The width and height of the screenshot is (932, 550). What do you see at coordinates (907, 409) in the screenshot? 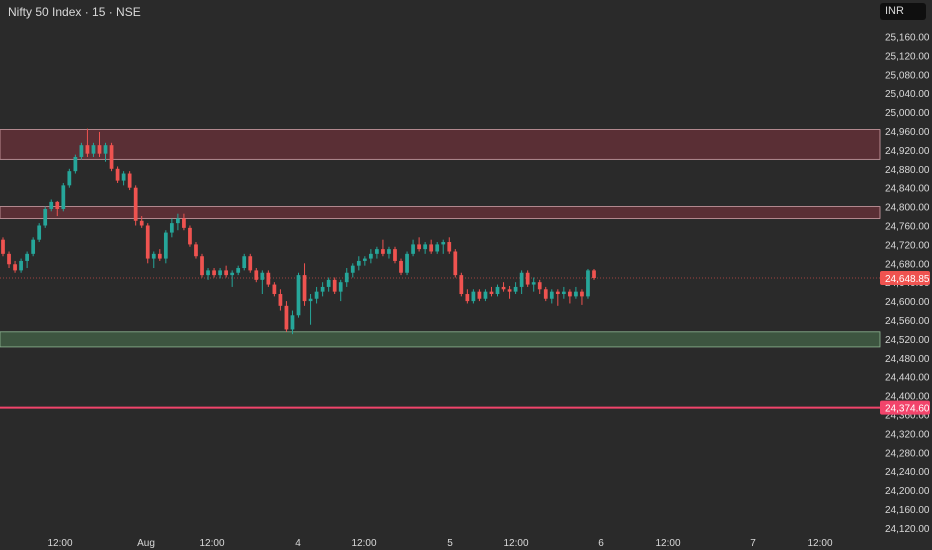
I see `price-tag-label: 24,374.60` at bounding box center [907, 409].